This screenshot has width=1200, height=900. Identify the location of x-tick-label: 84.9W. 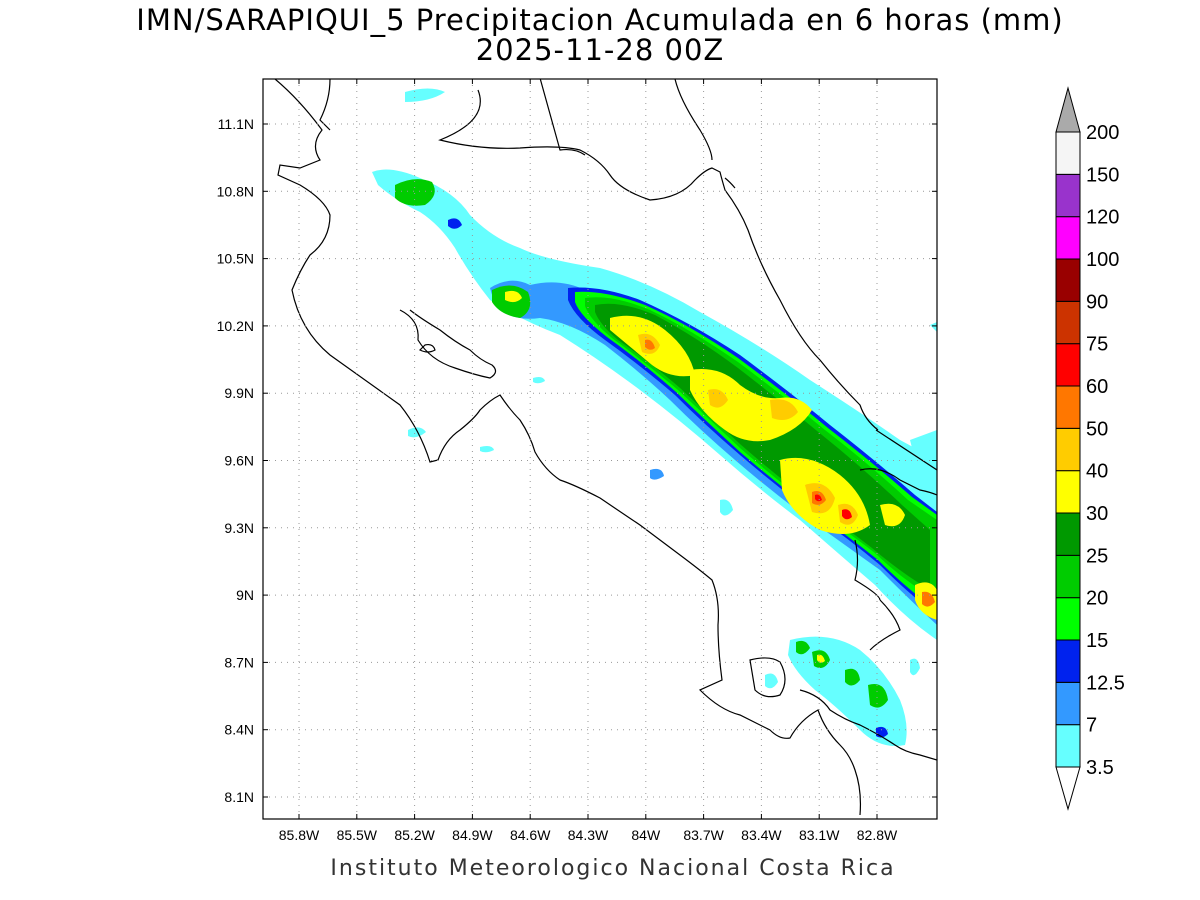
(472, 835).